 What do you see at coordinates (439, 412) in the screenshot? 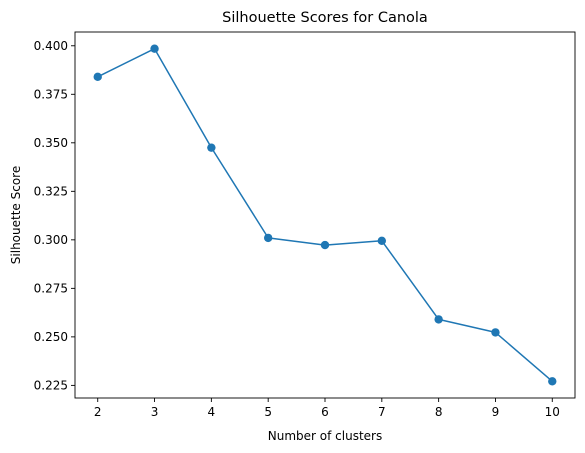
I see `x-tick-label: 8` at bounding box center [439, 412].